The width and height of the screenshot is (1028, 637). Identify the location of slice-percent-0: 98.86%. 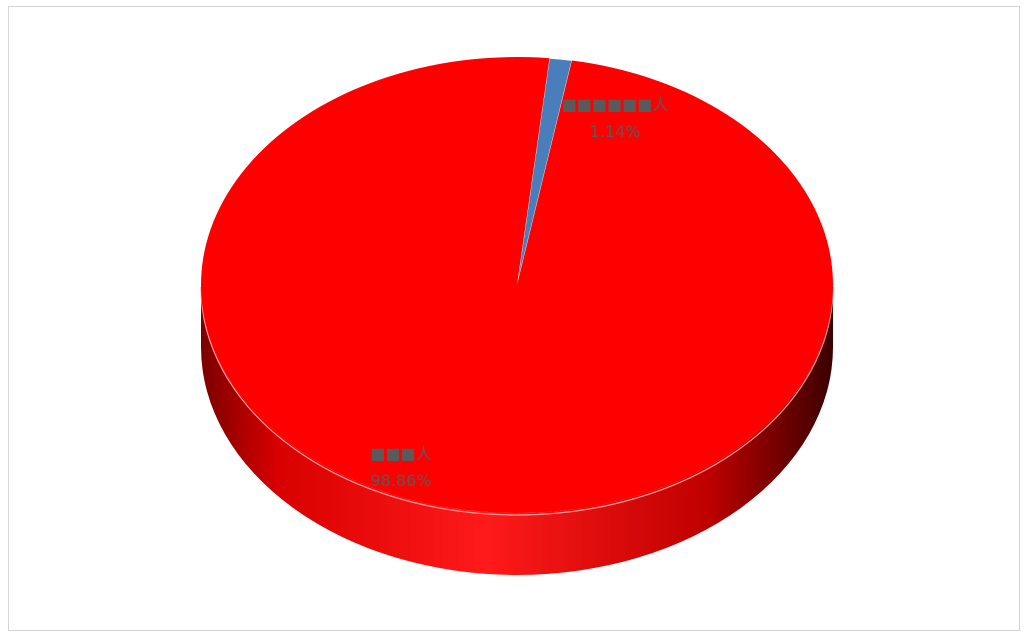
(400, 480).